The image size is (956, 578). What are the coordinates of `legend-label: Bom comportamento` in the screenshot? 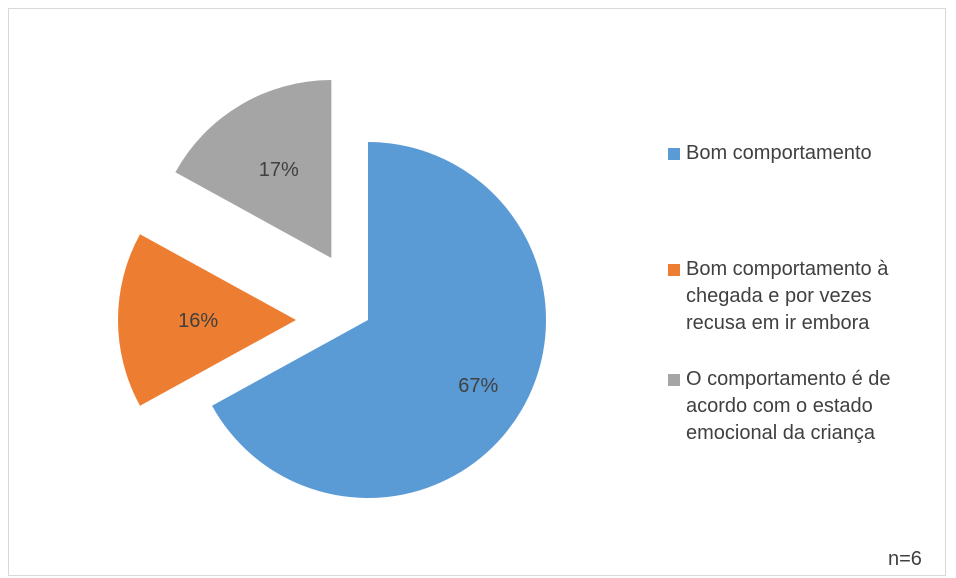 It's located at (779, 153).